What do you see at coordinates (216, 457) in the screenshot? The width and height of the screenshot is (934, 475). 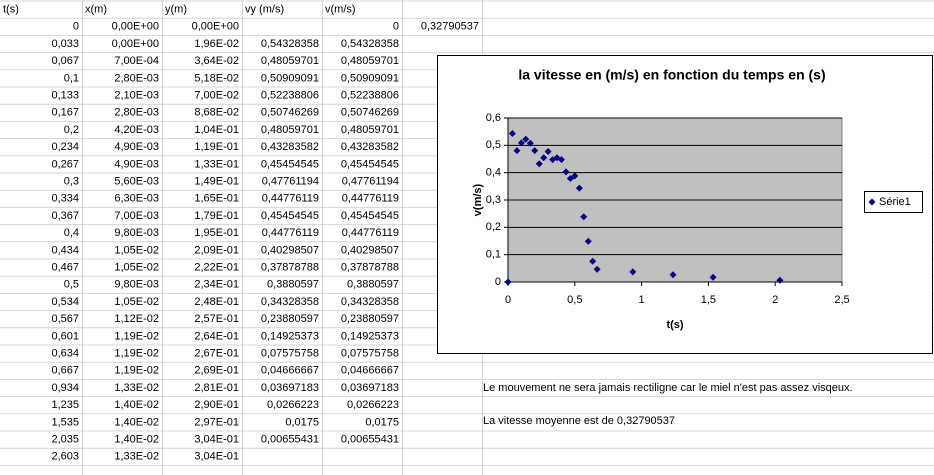 I see `cell: 3,04E-01` at bounding box center [216, 457].